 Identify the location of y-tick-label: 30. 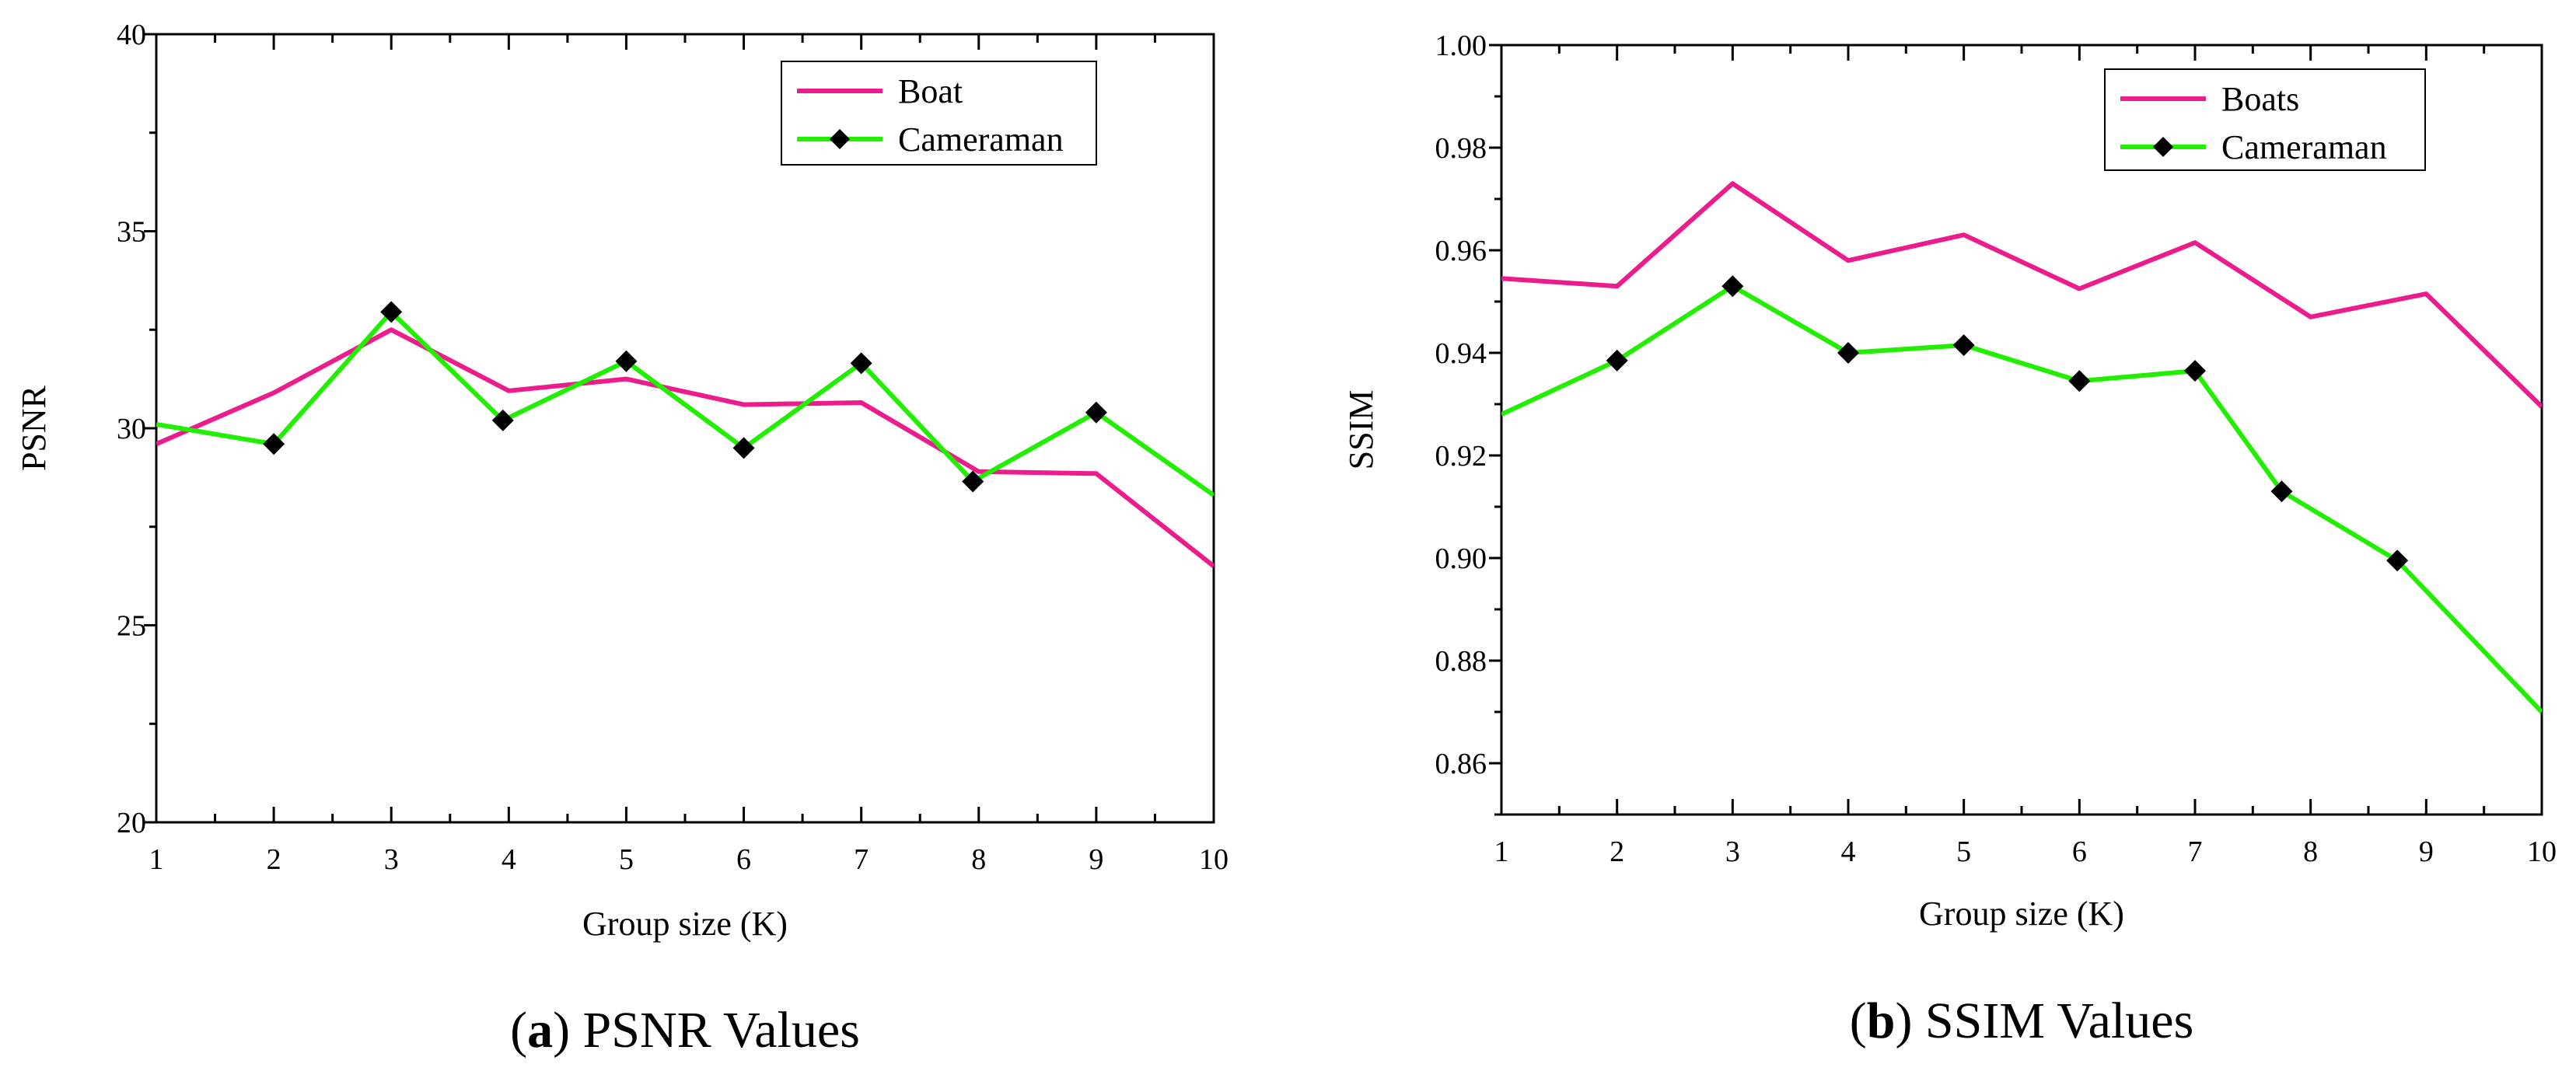
(131, 429).